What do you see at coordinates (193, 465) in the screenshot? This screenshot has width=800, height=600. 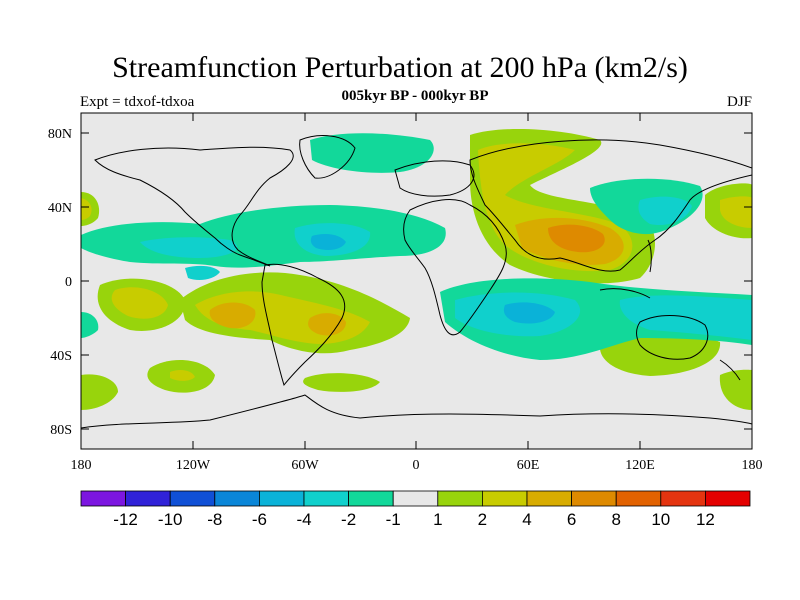 I see `lon-tick-label: 120W` at bounding box center [193, 465].